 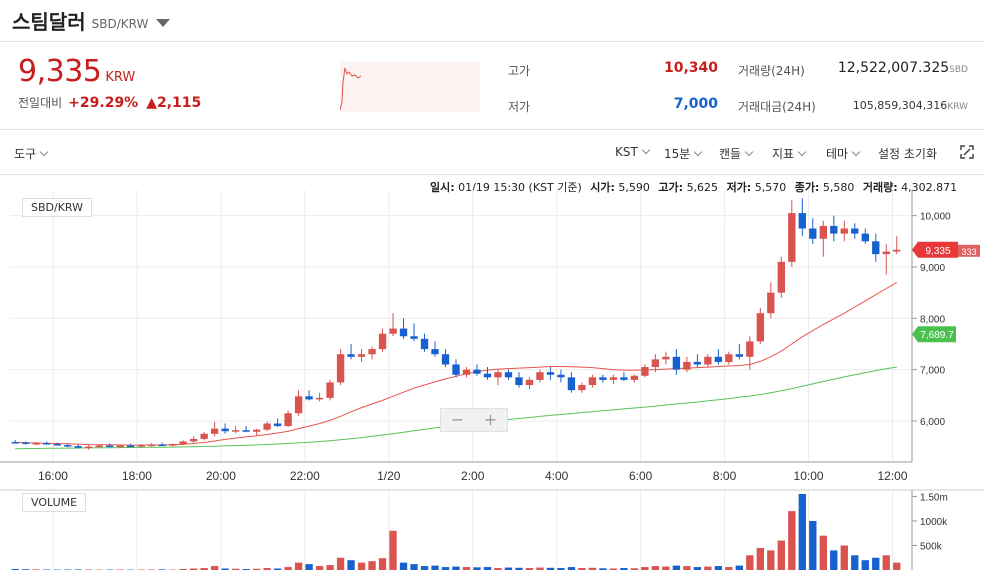 I want to click on ohlc-time-label: 일시:, so click(x=442, y=187).